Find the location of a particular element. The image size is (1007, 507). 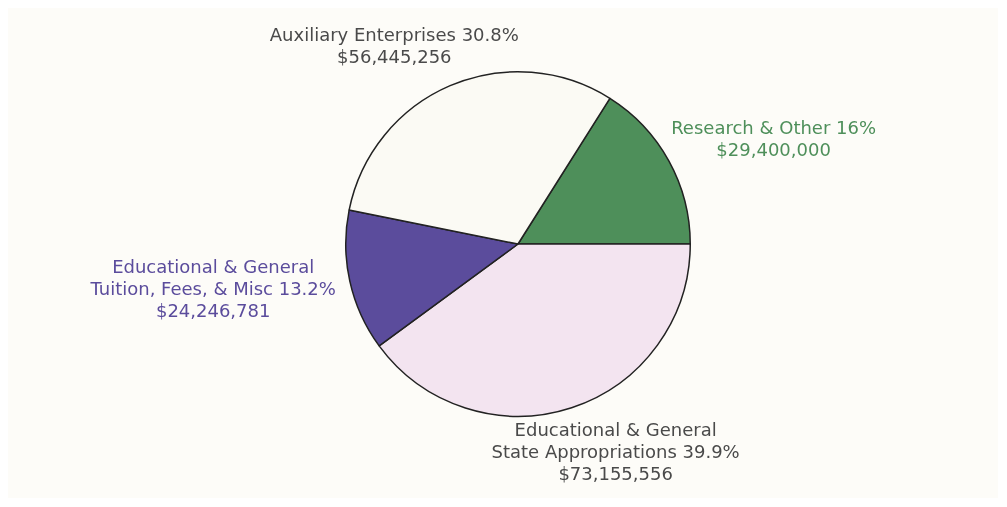

slice-label: Auxiliary Enterprises 30.8% is located at coordinates (394, 35).